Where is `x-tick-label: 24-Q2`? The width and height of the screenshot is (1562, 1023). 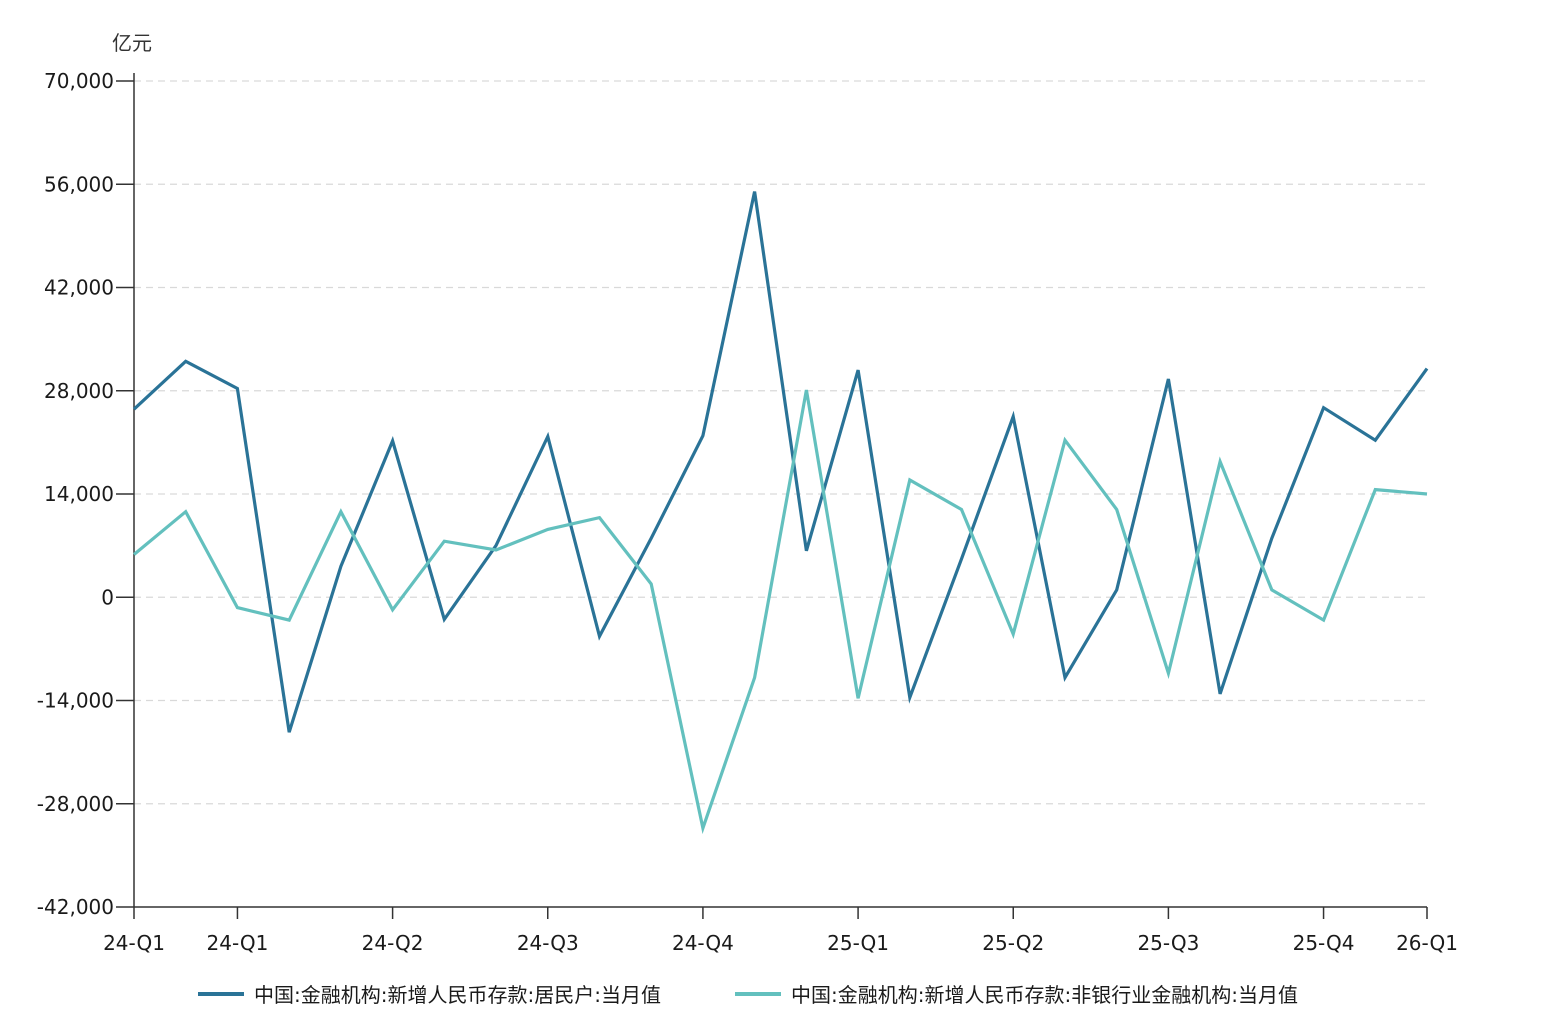
x-tick-label: 24-Q2 is located at coordinates (393, 943).